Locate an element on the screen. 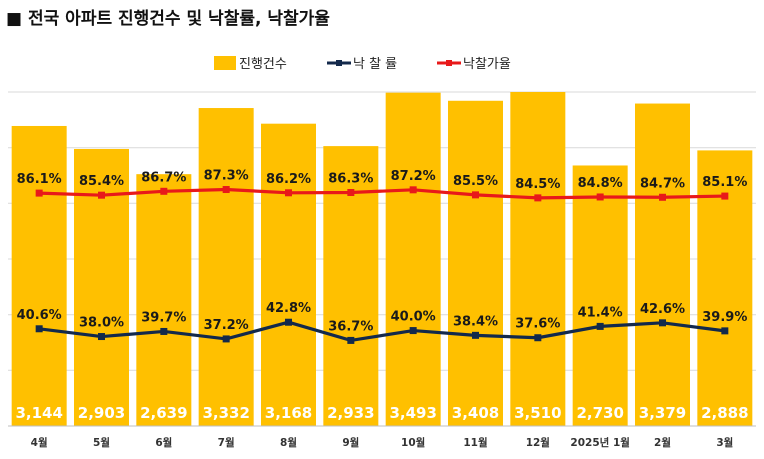  bar-label-8: 3,408 is located at coordinates (475, 413).